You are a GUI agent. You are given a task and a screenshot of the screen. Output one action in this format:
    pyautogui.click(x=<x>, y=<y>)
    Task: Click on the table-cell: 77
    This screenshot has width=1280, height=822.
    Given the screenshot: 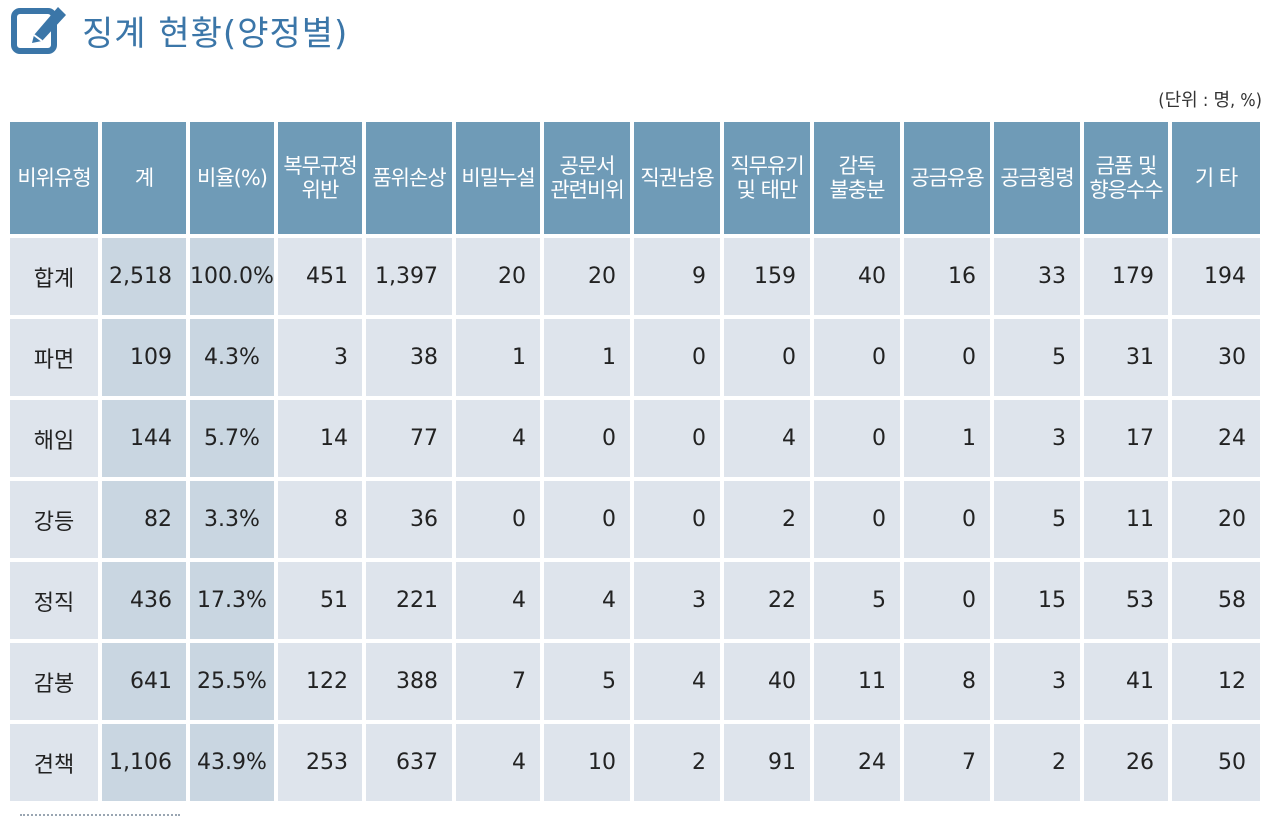 What is the action you would take?
    pyautogui.click(x=409, y=438)
    